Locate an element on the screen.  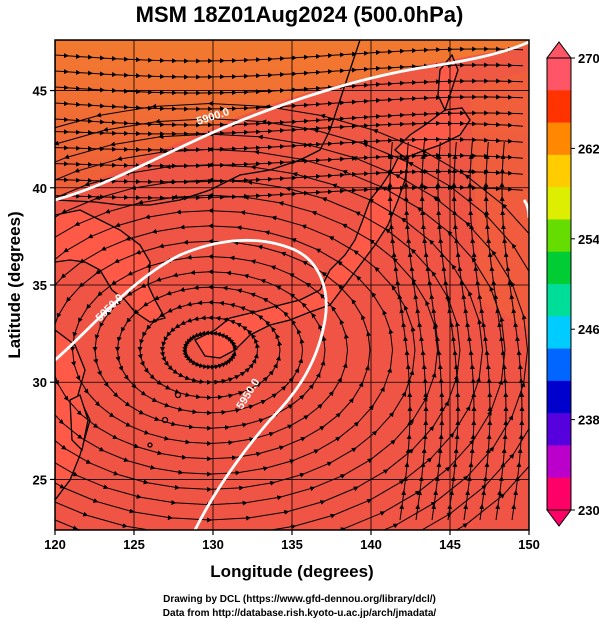
x-tick-label-1: 125 is located at coordinates (134, 544).